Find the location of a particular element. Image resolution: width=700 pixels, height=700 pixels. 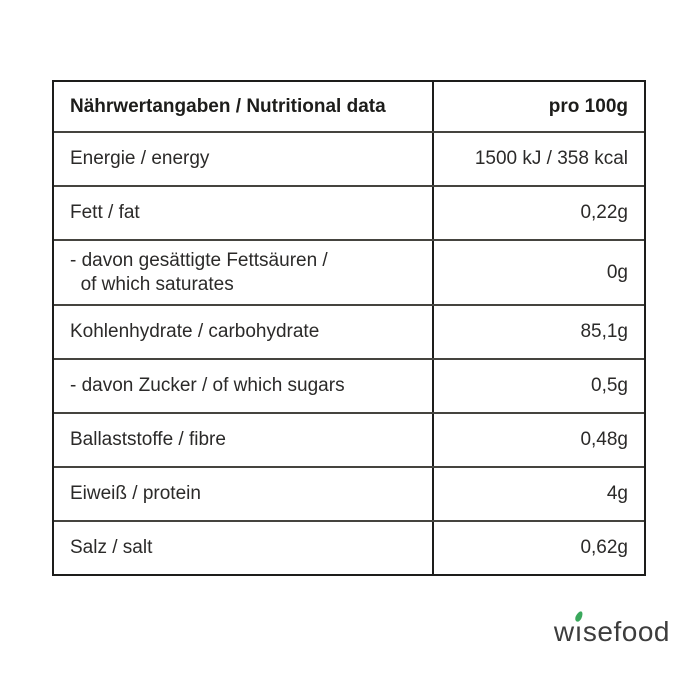

row-value: 0,62g is located at coordinates (538, 548).